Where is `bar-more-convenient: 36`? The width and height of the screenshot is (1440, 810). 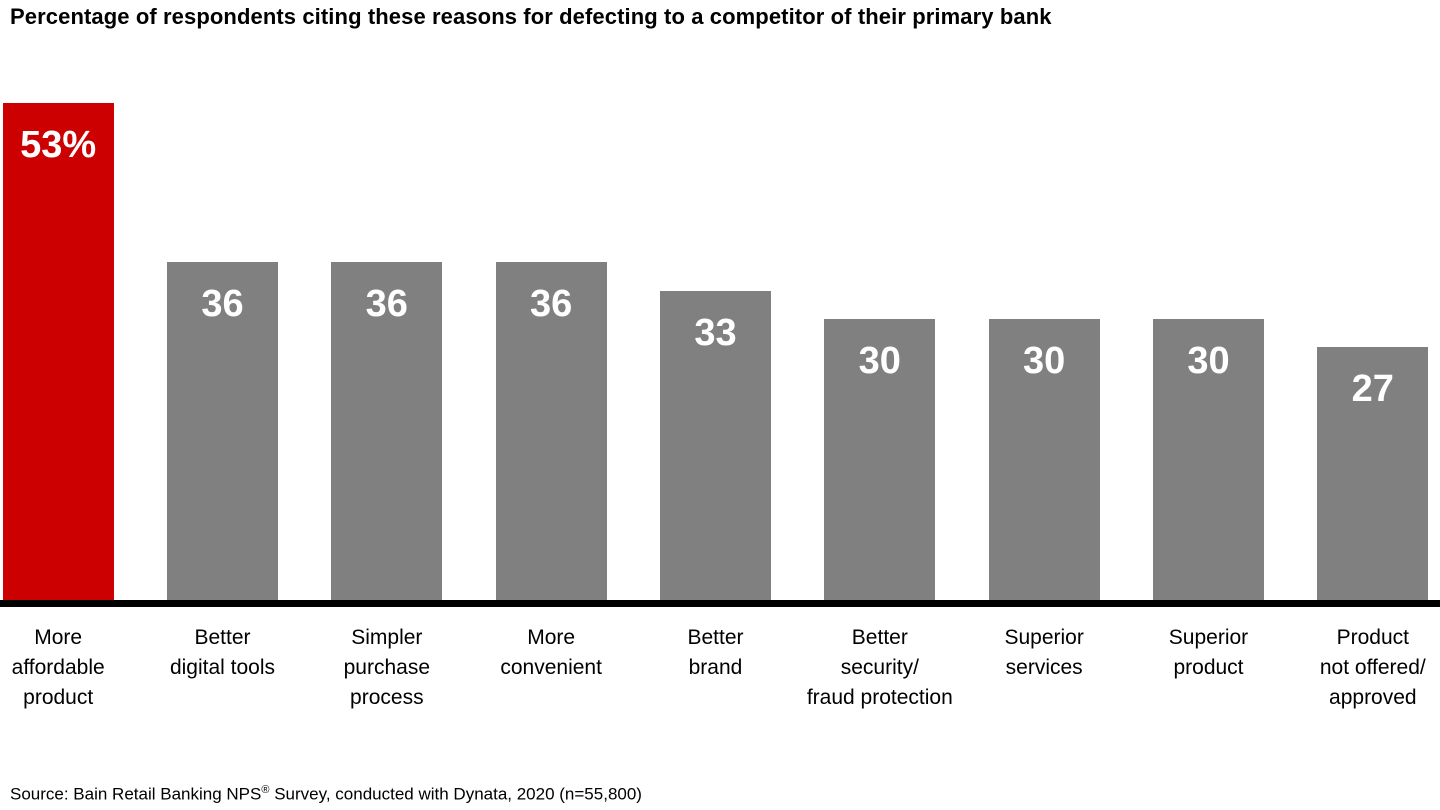
bar-more-convenient: 36 is located at coordinates (551, 431).